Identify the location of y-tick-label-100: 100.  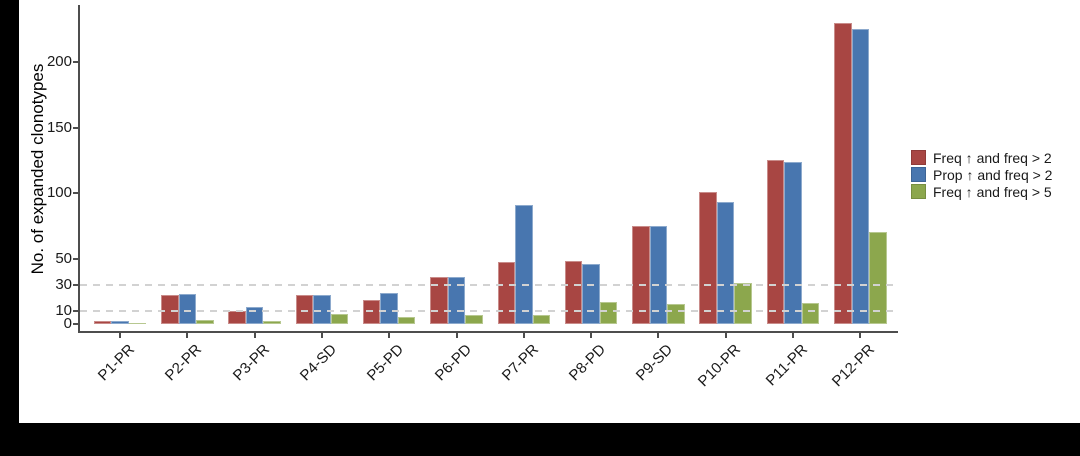
(59, 192).